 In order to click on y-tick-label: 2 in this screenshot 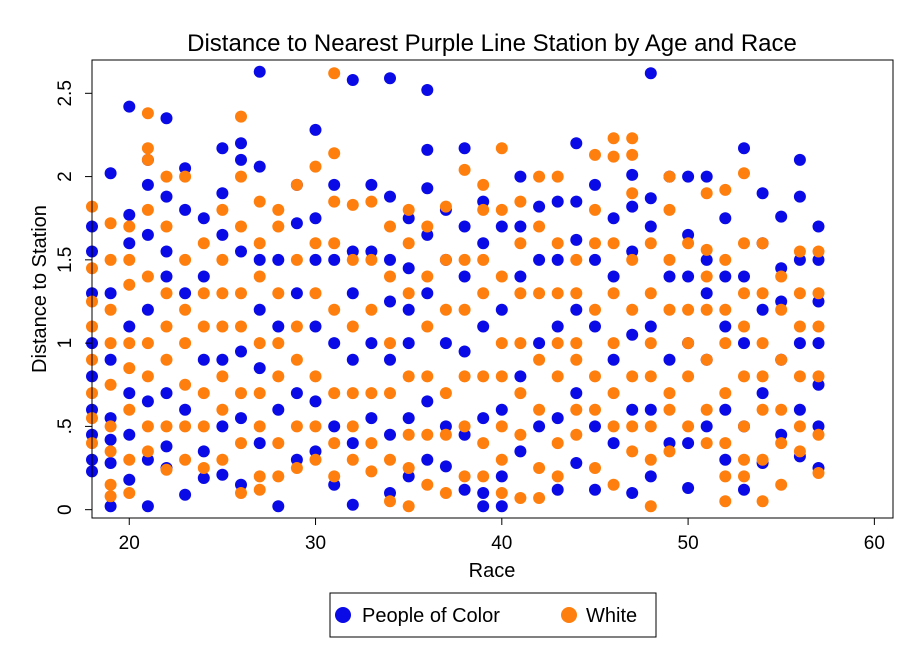, I will do `click(65, 176)`.